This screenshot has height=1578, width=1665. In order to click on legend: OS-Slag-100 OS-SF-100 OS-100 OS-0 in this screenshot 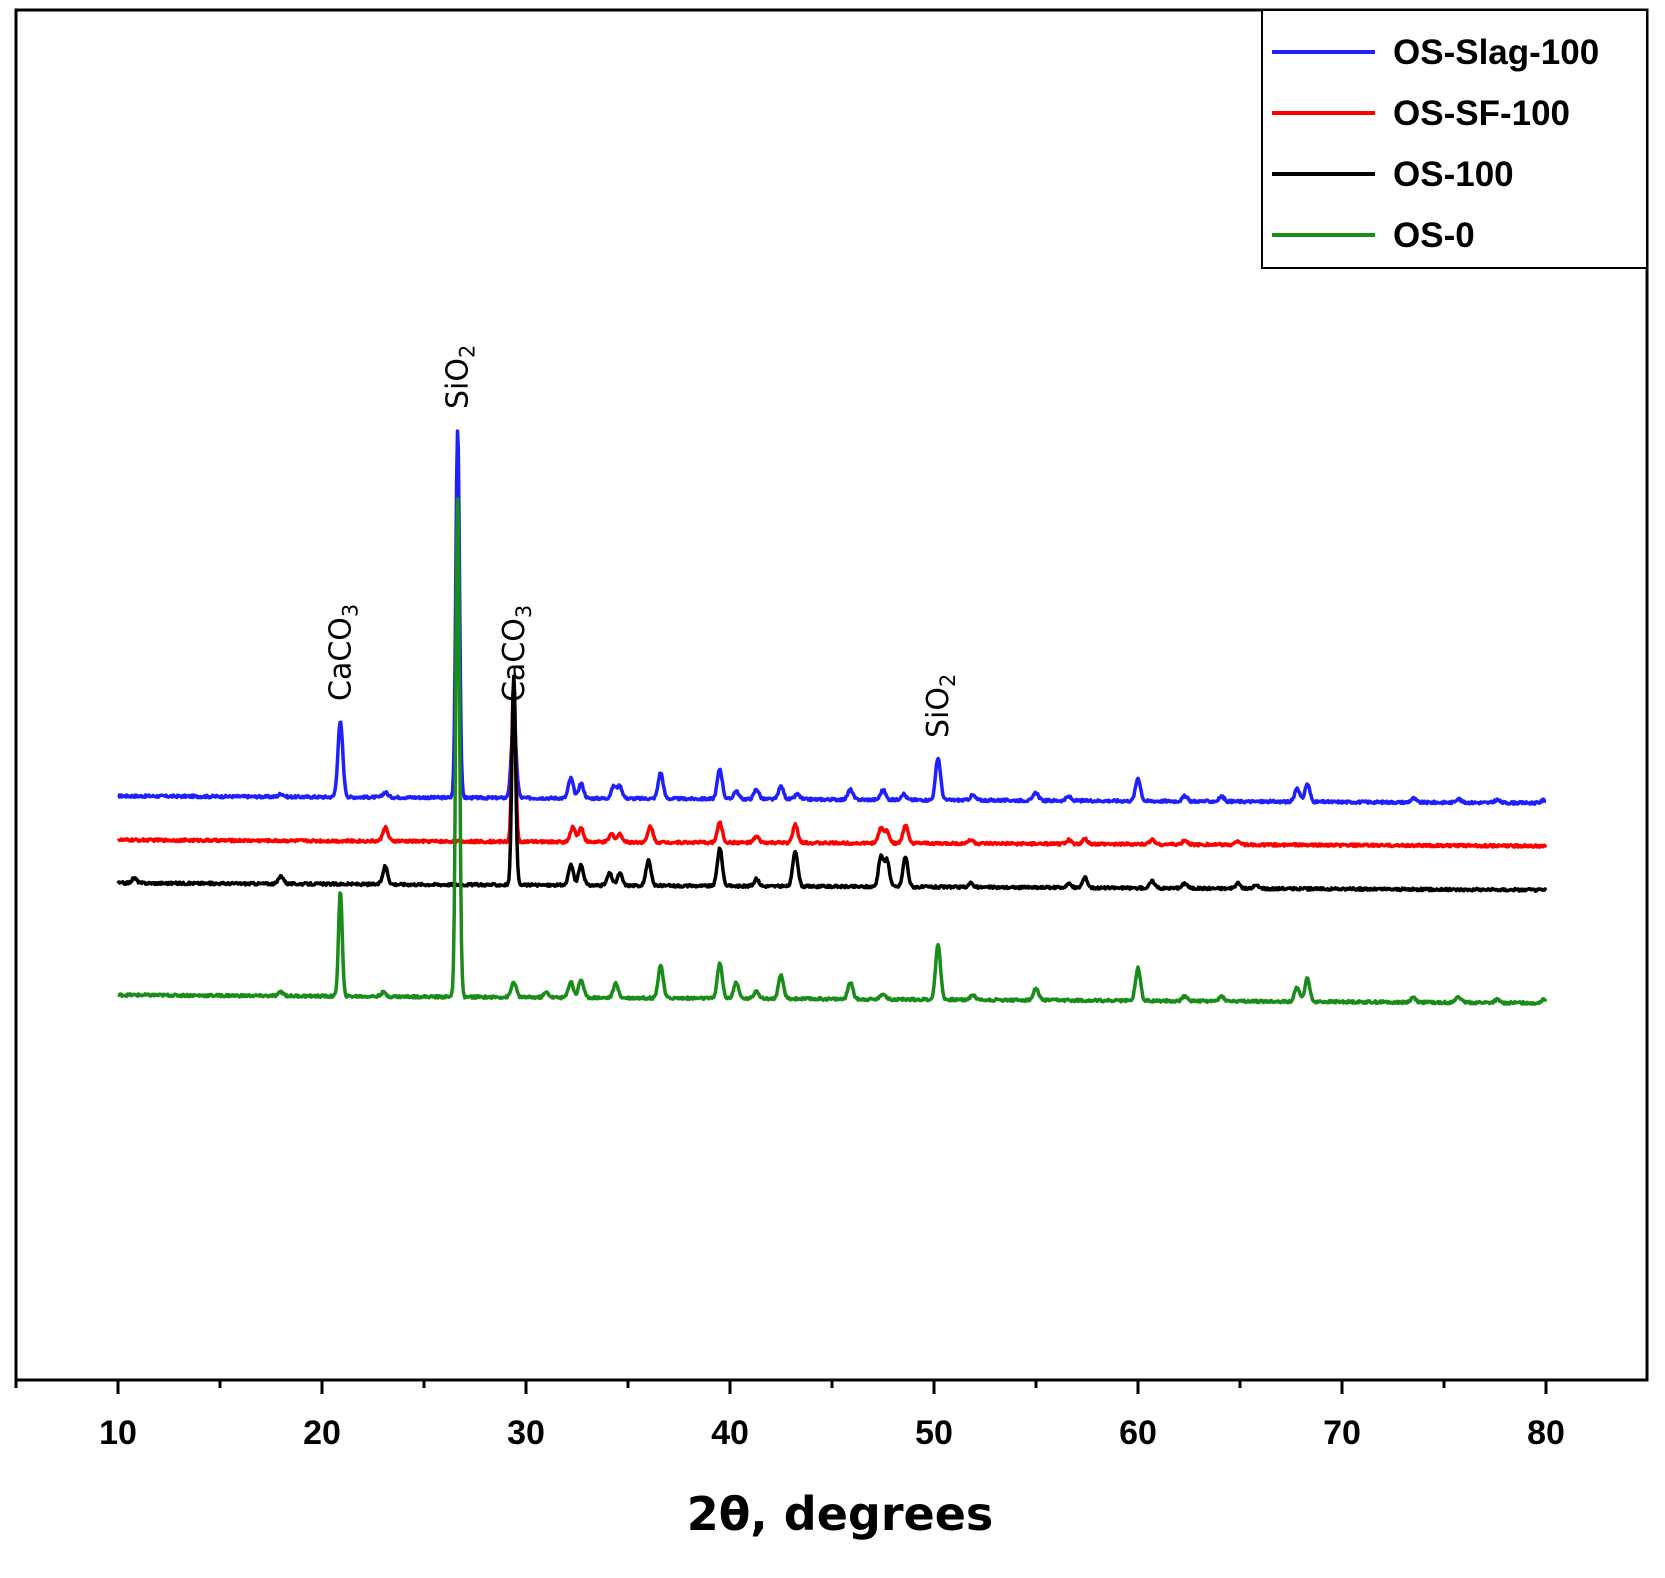, I will do `click(1454, 139)`.